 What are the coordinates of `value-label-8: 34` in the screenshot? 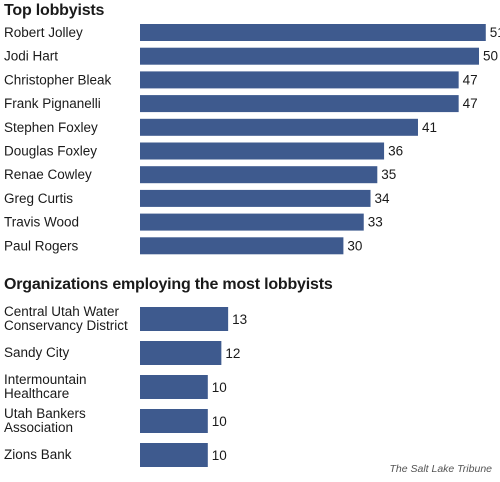 It's located at (383, 198).